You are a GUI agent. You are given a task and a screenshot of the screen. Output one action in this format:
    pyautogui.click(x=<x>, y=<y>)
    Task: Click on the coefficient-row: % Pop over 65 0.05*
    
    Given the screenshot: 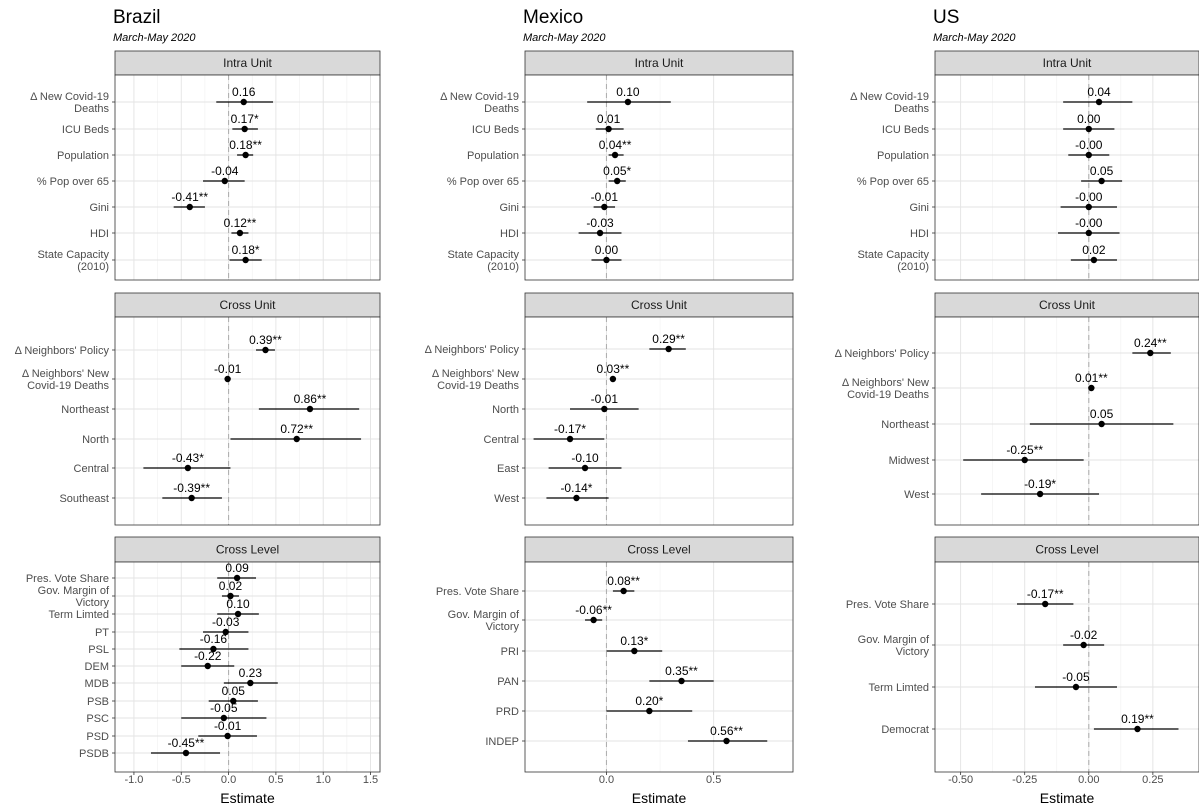 What is the action you would take?
    pyautogui.click(x=539, y=176)
    